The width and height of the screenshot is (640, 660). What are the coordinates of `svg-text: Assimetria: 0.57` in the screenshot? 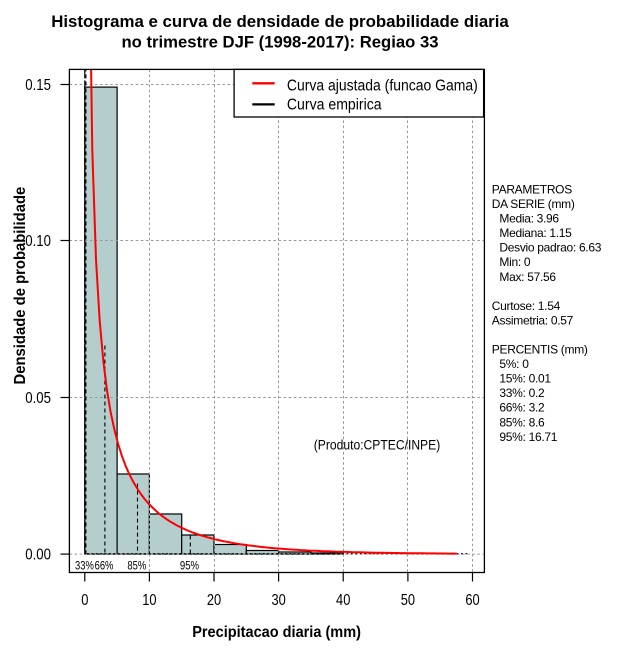 It's located at (533, 320).